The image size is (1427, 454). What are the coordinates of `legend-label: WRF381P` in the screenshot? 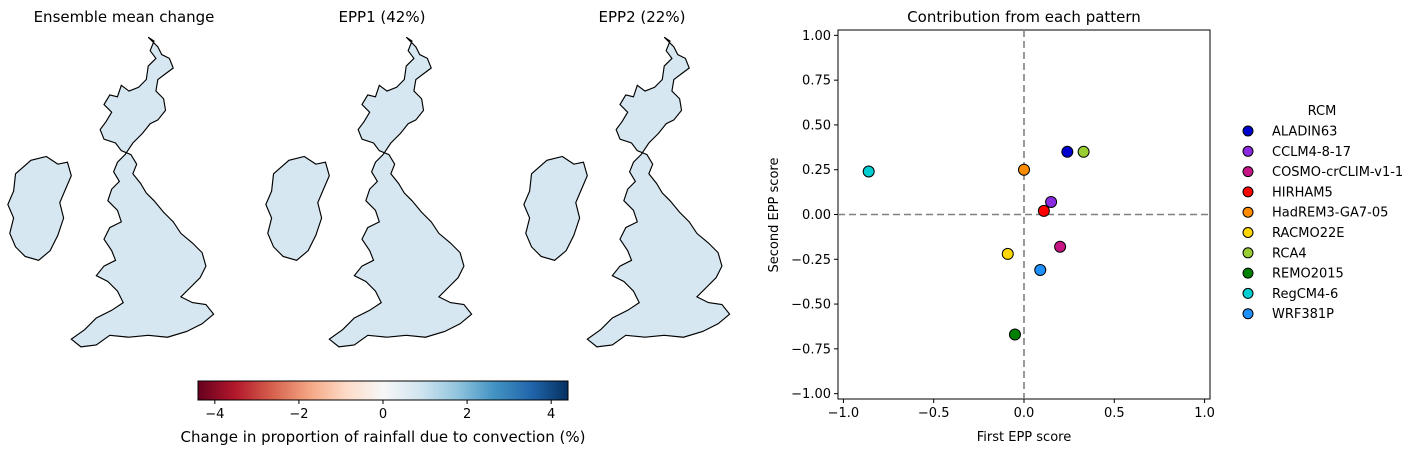 It's located at (1303, 314).